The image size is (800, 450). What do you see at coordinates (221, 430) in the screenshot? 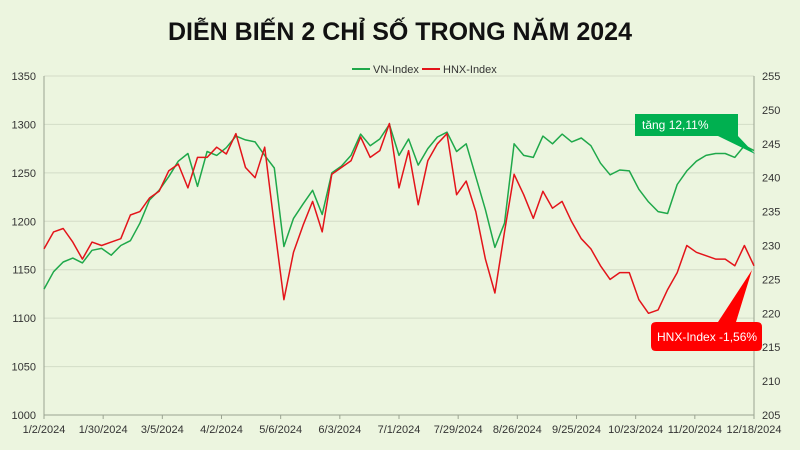
I see `x-tick-label: 4/2/2024` at bounding box center [221, 430].